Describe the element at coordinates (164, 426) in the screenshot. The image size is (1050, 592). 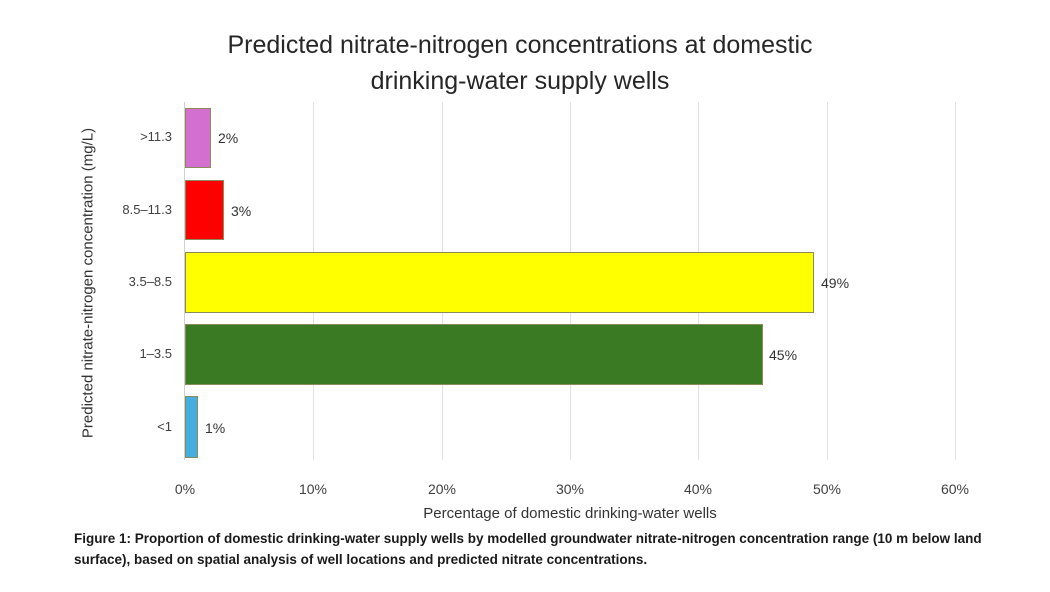
I see `category-label: <1` at that location.